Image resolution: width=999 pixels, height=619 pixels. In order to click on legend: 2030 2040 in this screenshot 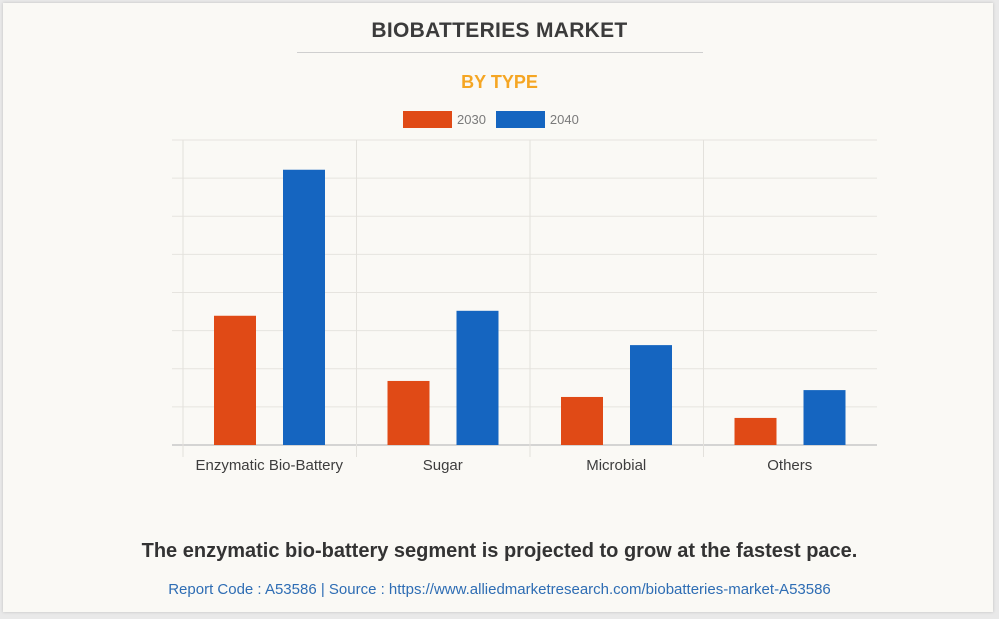, I will do `click(496, 119)`.